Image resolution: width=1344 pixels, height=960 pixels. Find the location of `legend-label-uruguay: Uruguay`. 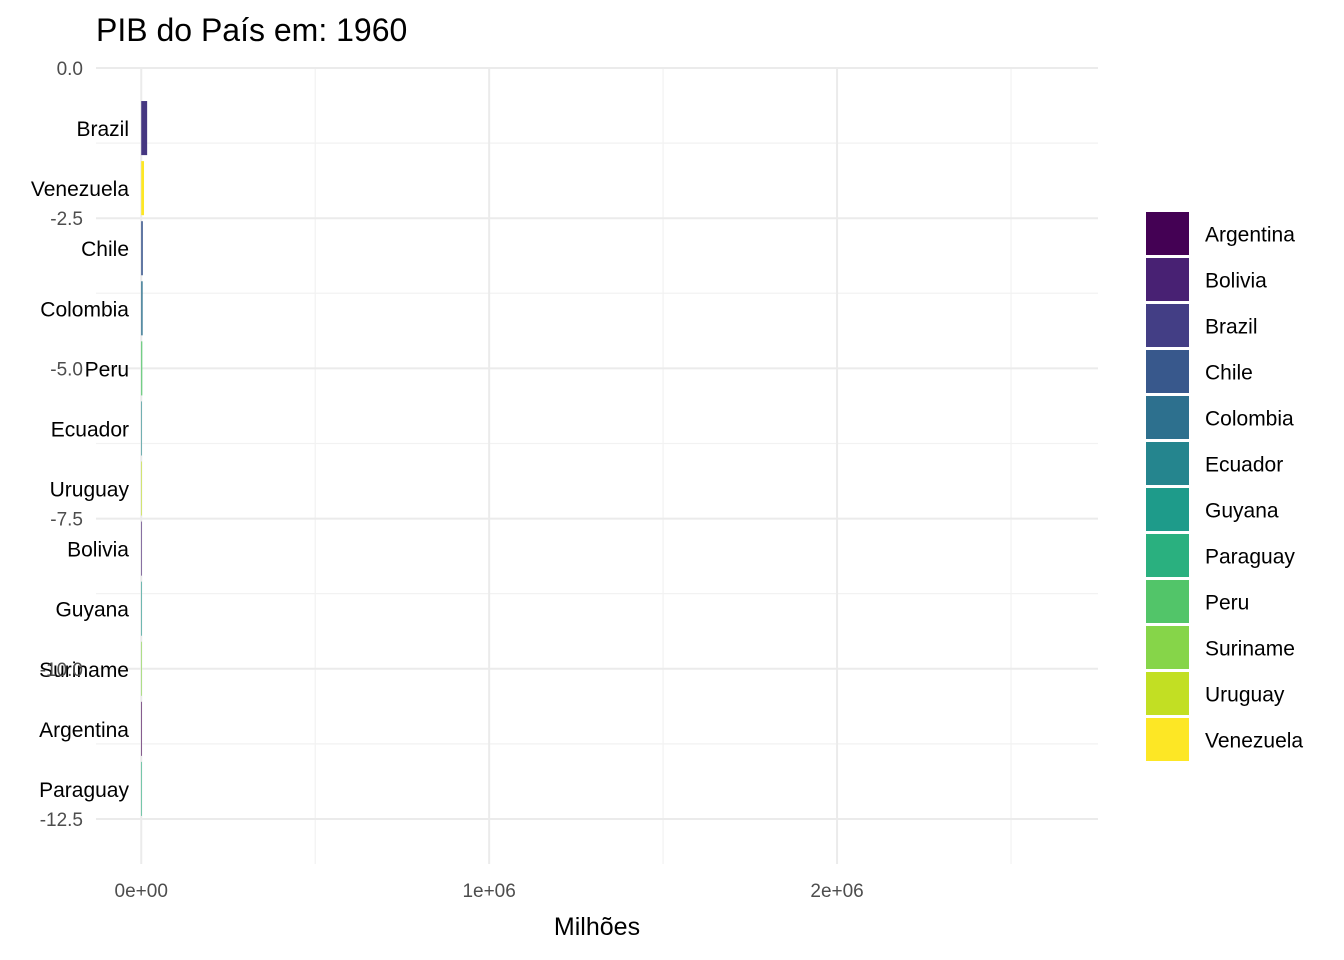

legend-label-uruguay: Uruguay is located at coordinates (1245, 695).